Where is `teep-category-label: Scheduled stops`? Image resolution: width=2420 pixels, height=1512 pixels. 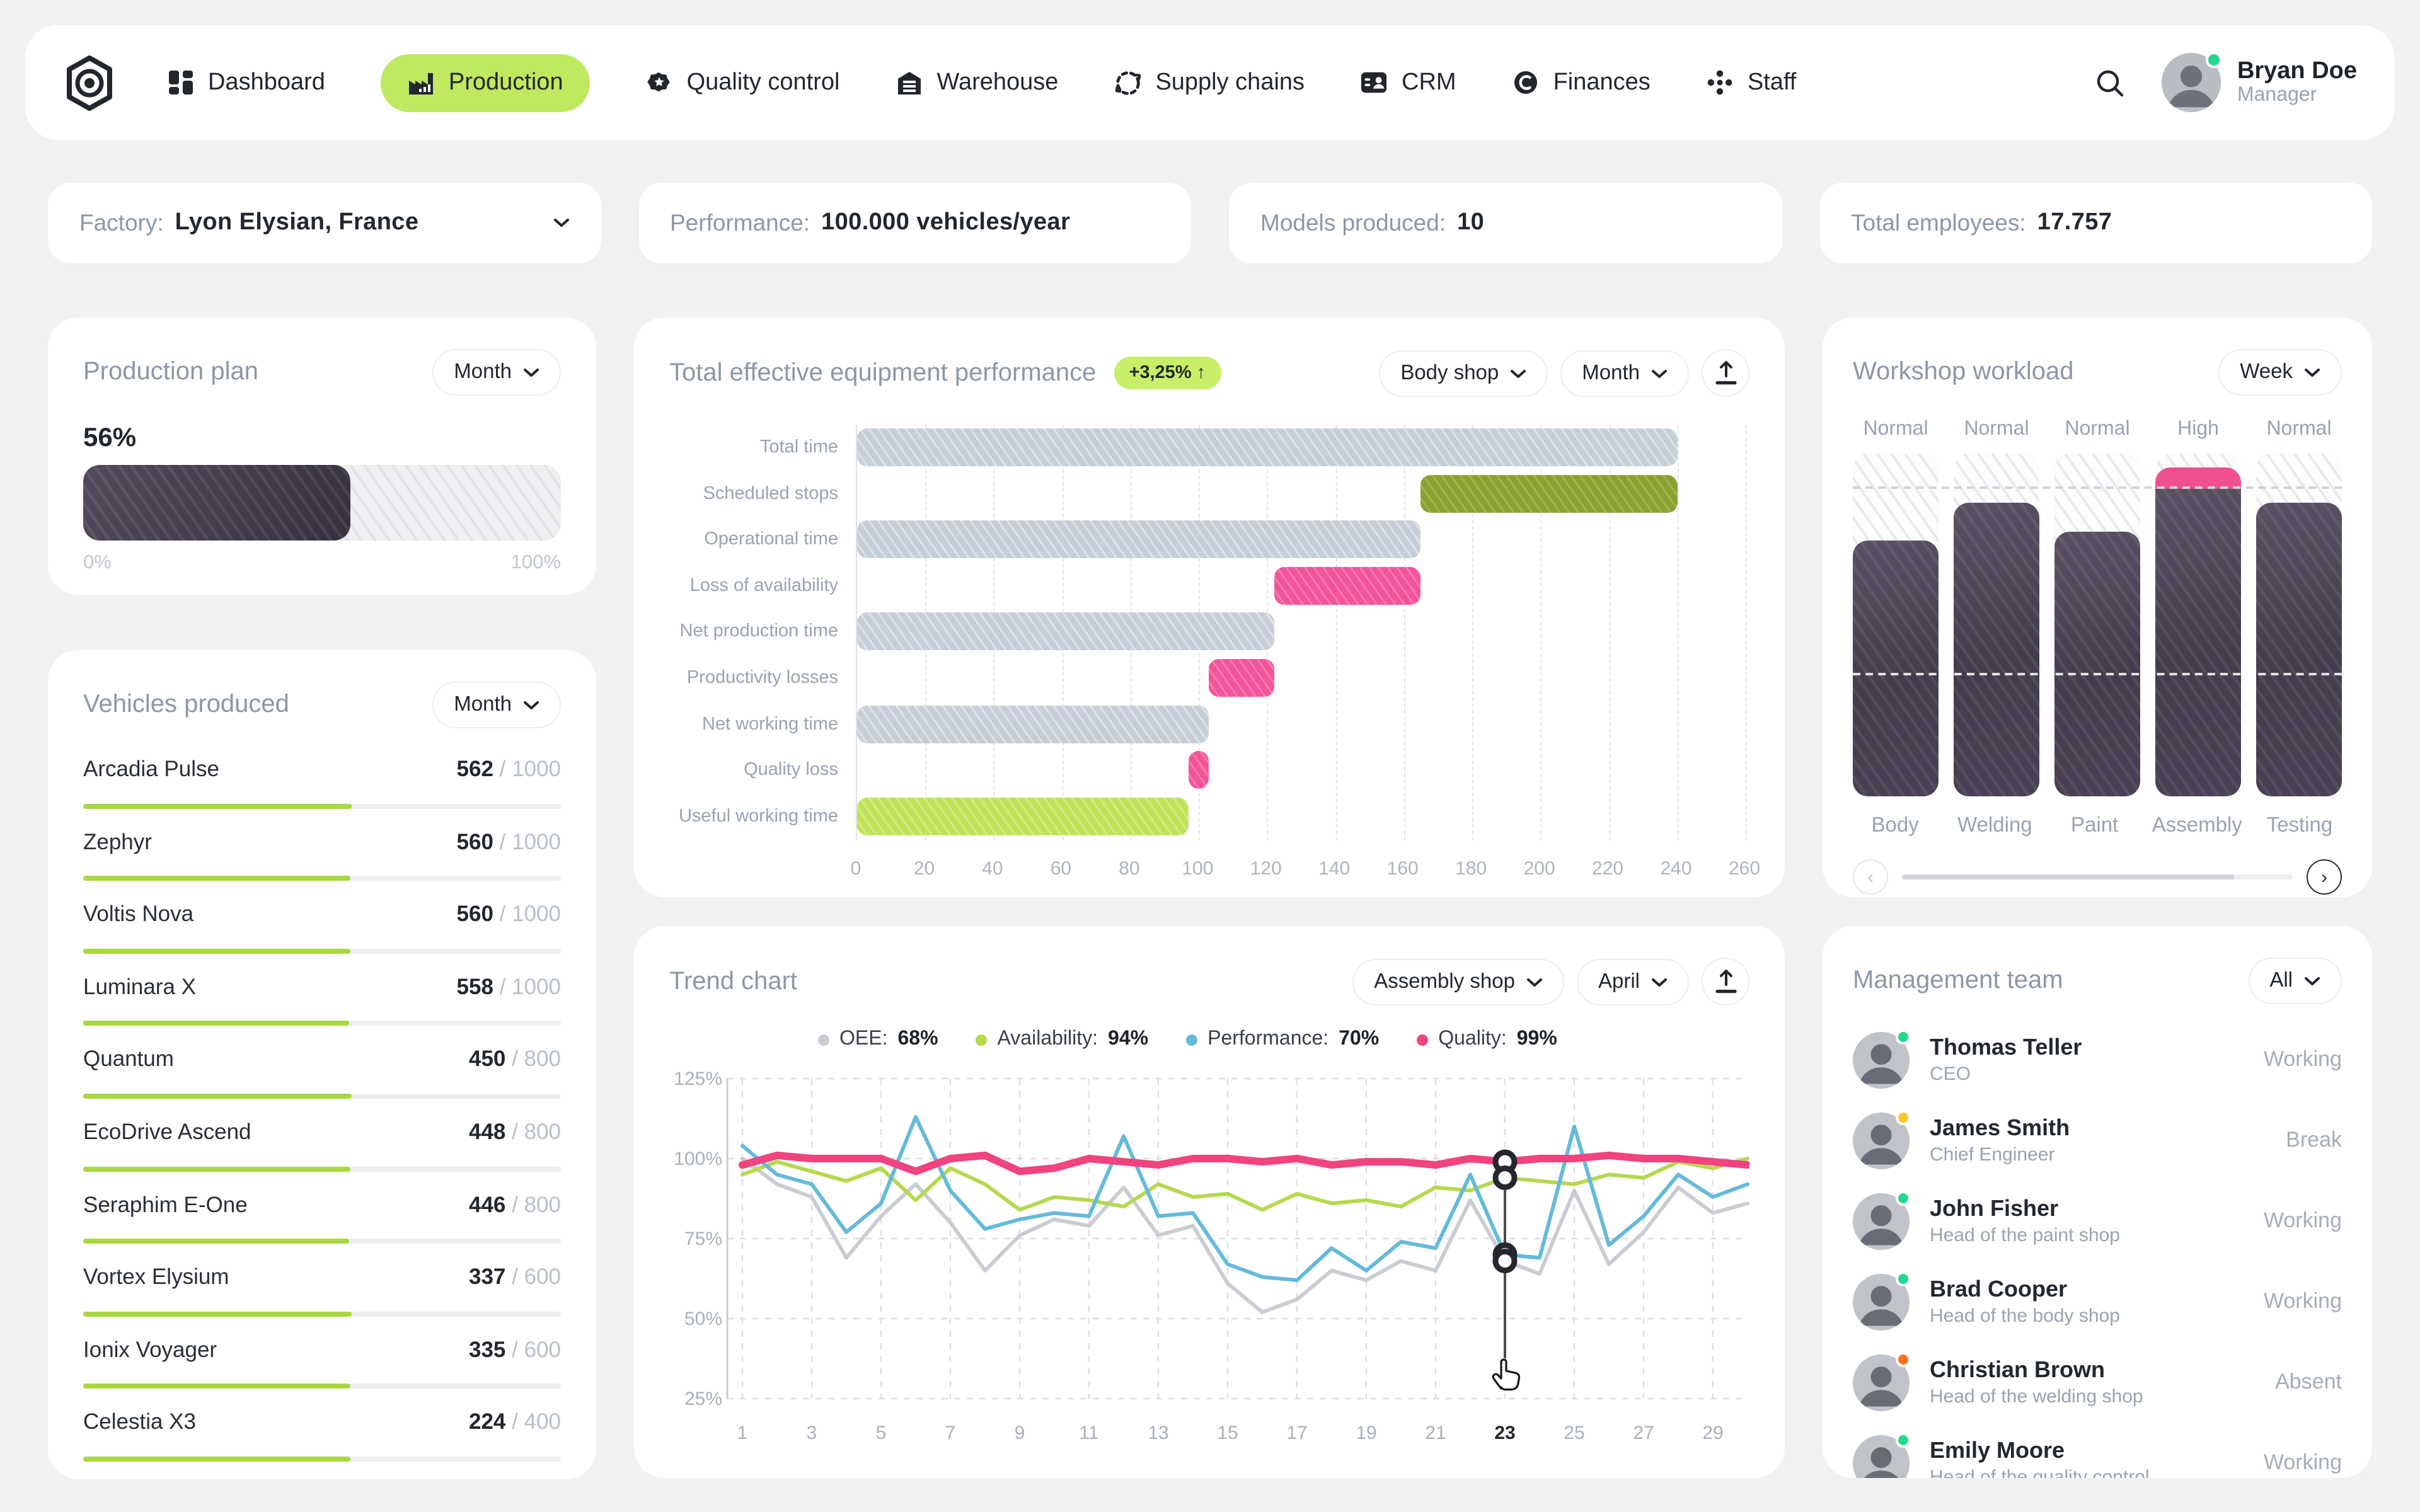
teep-category-label: Scheduled stops is located at coordinates (771, 493).